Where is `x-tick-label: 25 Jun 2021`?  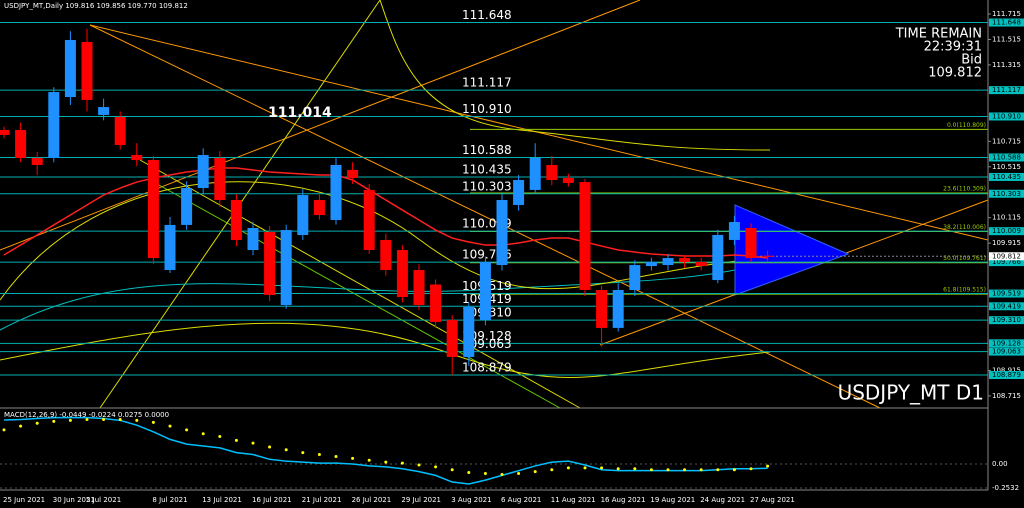 x-tick-label: 25 Jun 2021 is located at coordinates (24, 500).